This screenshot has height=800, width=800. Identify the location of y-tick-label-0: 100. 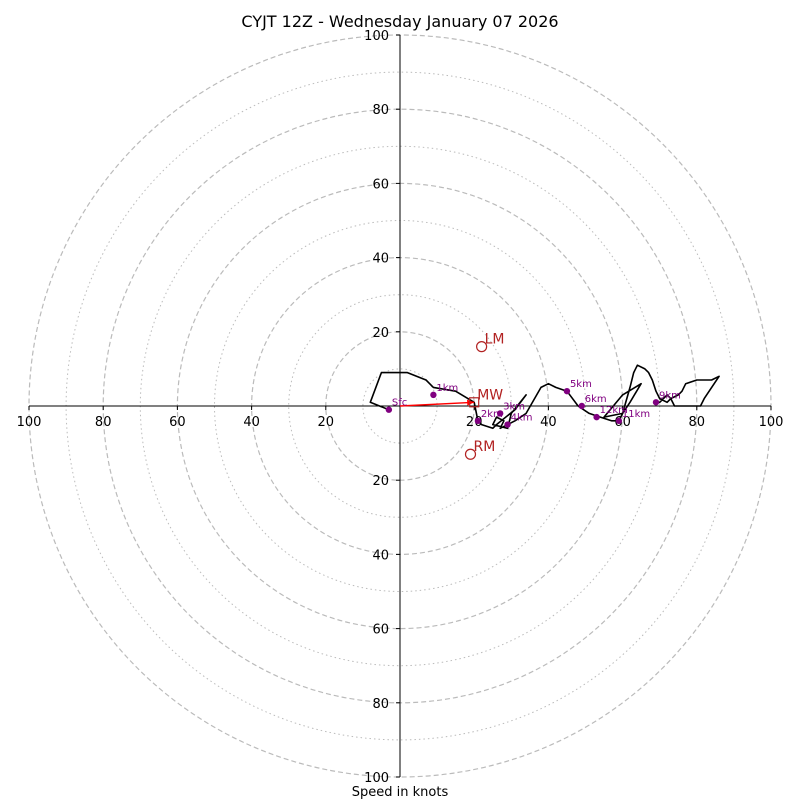
(376, 36).